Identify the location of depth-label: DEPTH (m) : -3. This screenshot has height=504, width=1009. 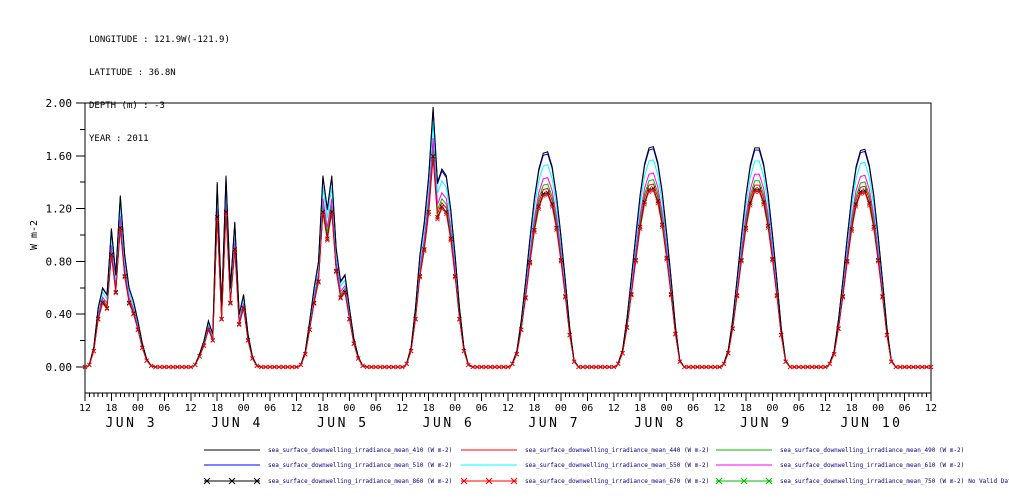
(127, 106).